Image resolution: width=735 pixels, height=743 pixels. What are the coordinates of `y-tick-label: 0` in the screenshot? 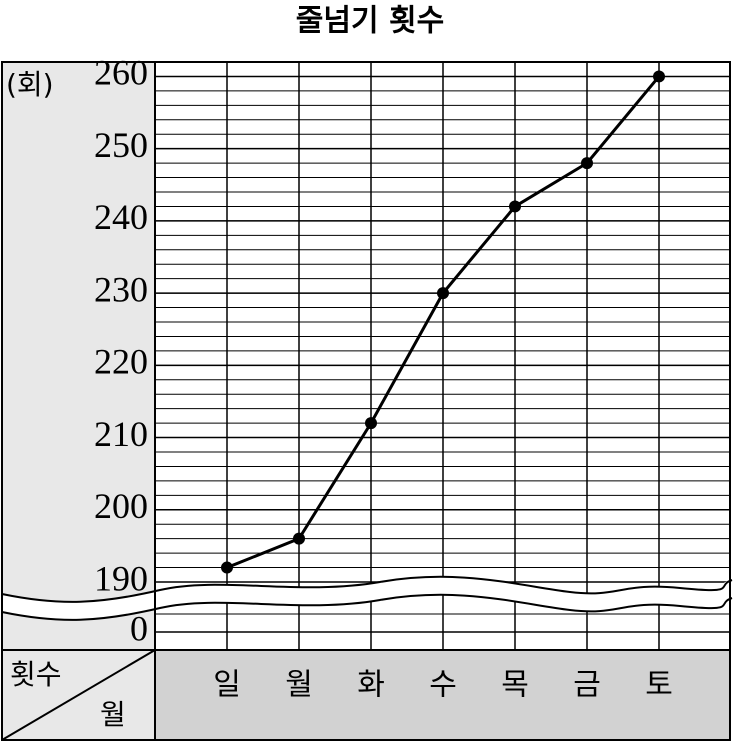 It's located at (139, 628).